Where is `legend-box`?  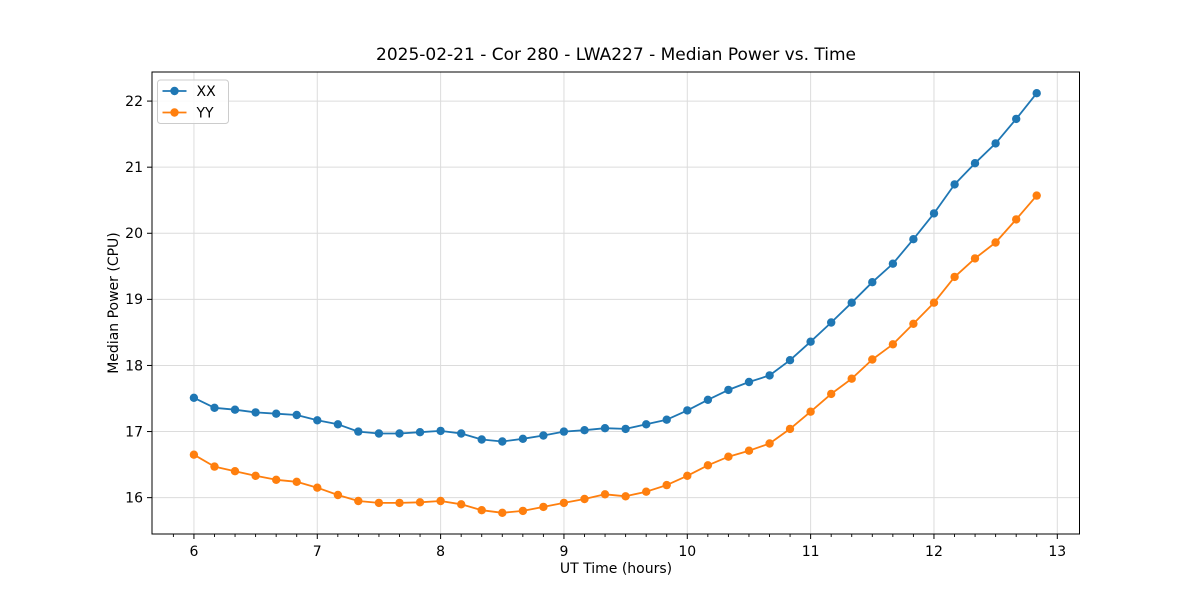
legend-box is located at coordinates (193, 101).